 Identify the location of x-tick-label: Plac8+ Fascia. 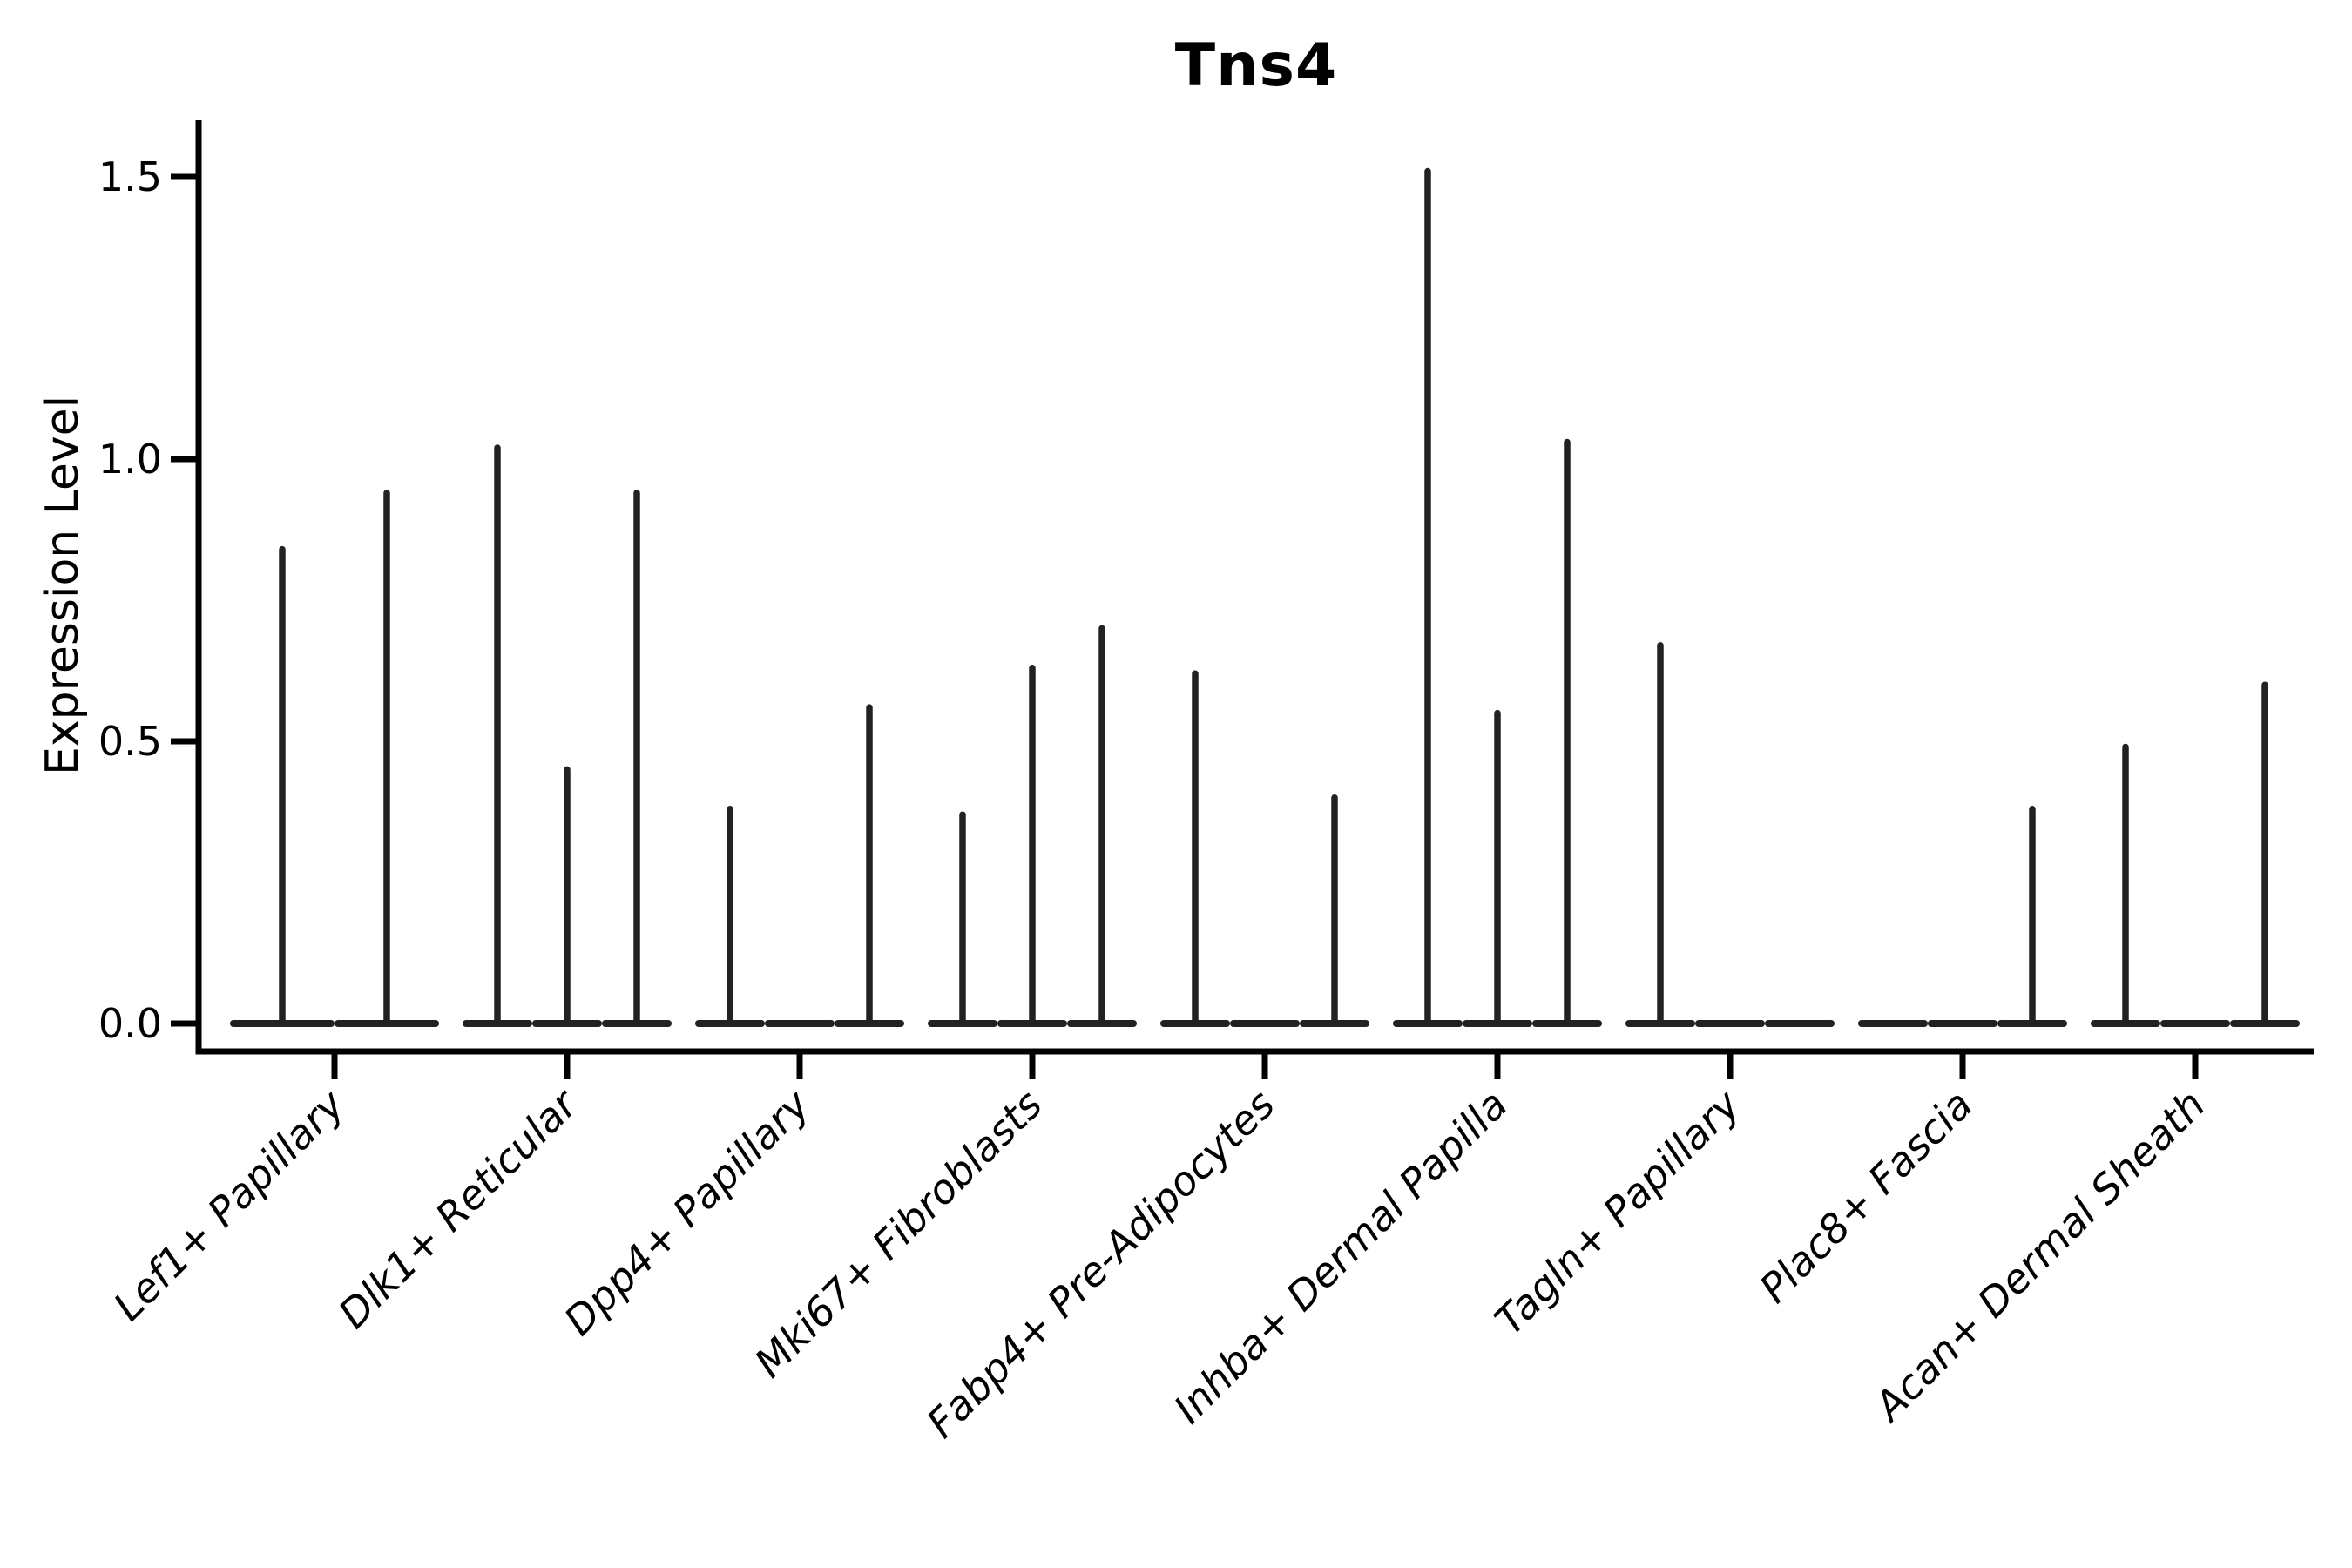
(1865, 1196).